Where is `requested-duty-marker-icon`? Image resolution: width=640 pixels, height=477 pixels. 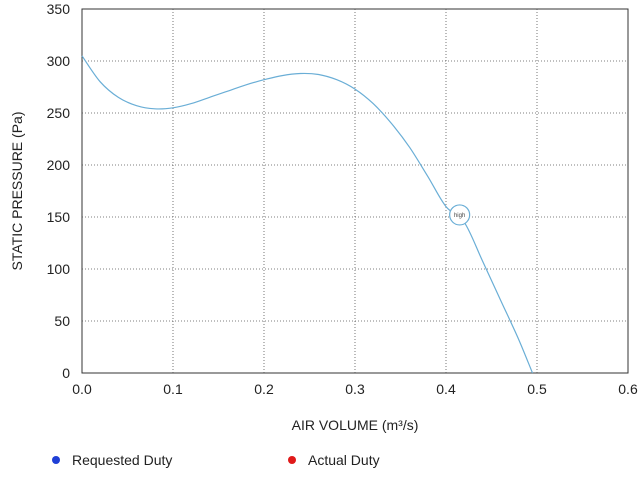
requested-duty-marker-icon is located at coordinates (56, 460).